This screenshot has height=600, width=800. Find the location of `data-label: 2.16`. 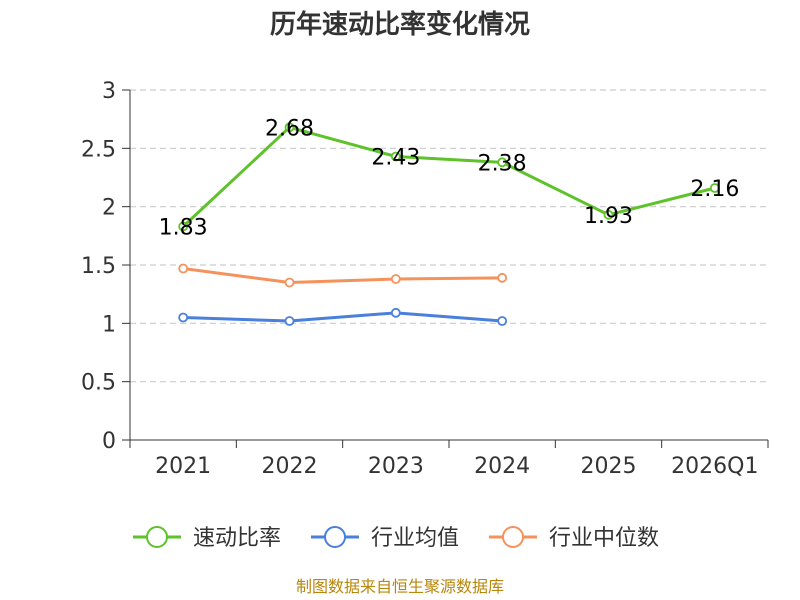

data-label: 2.16 is located at coordinates (714, 189).